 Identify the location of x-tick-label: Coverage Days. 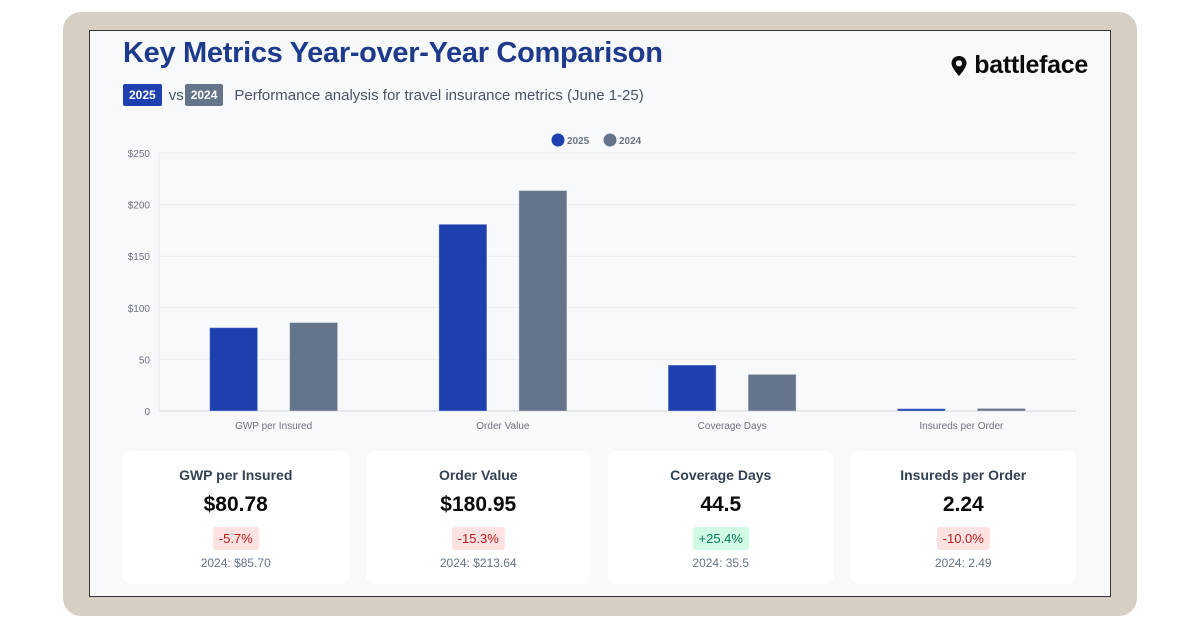
(732, 426).